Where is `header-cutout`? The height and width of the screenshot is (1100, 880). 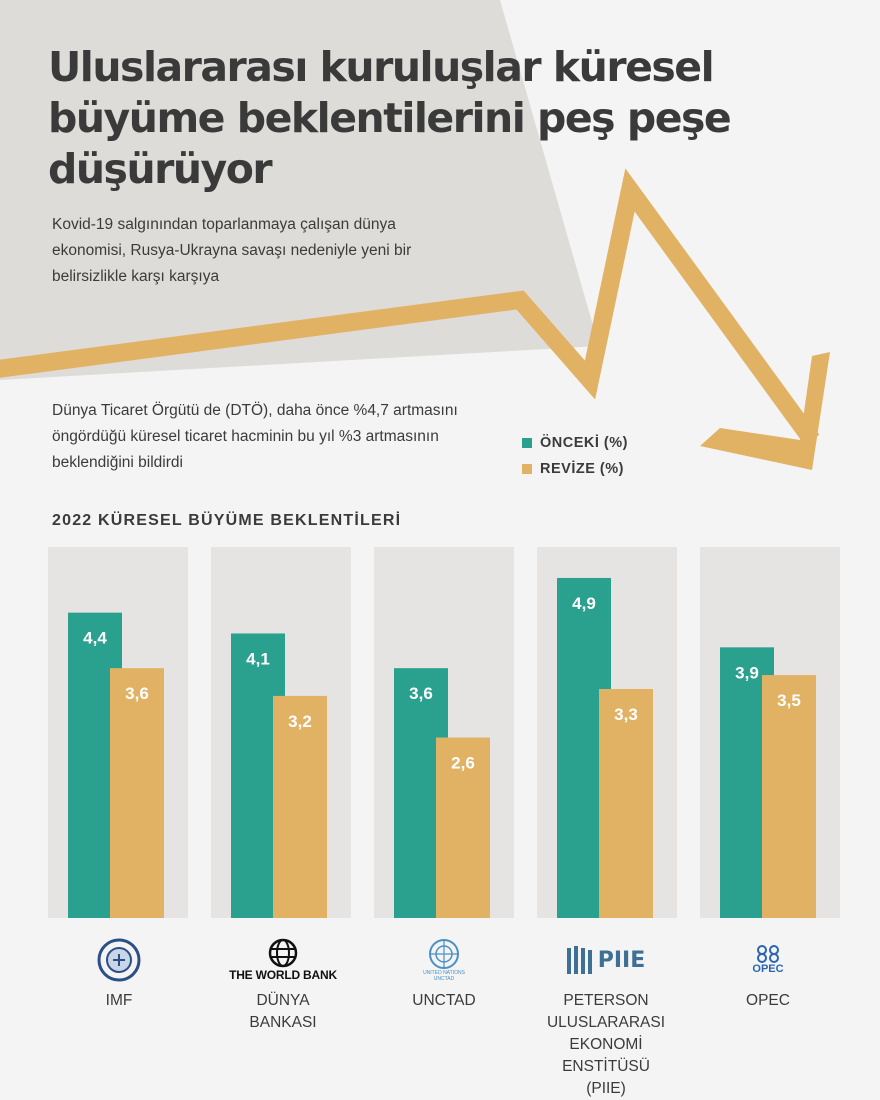 header-cutout is located at coordinates (690, 175).